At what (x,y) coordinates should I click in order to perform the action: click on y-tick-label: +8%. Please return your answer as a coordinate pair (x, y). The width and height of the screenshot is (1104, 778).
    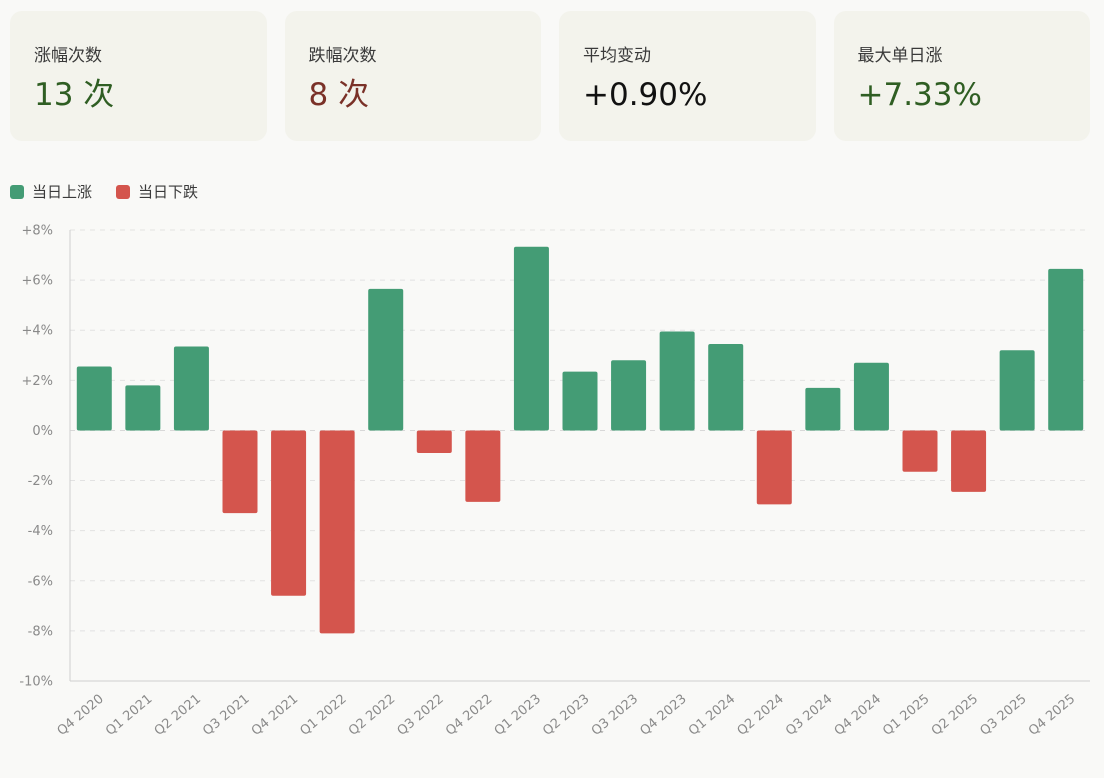
    Looking at the image, I should click on (37, 231).